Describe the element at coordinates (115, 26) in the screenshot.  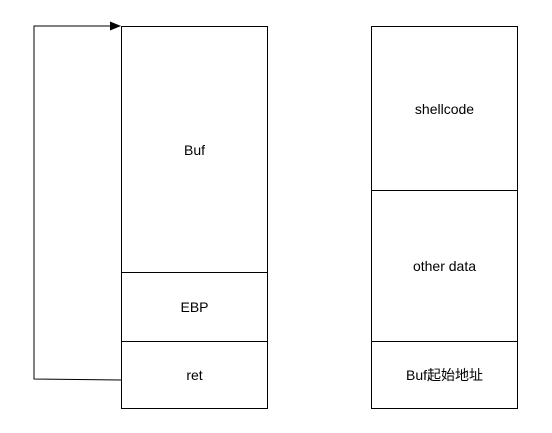
I see `return-arrow-head` at that location.